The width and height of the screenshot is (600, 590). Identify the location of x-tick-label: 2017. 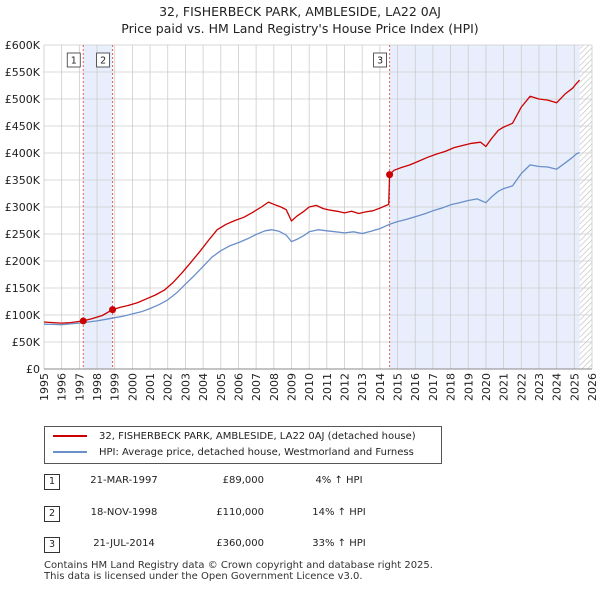
(433, 387).